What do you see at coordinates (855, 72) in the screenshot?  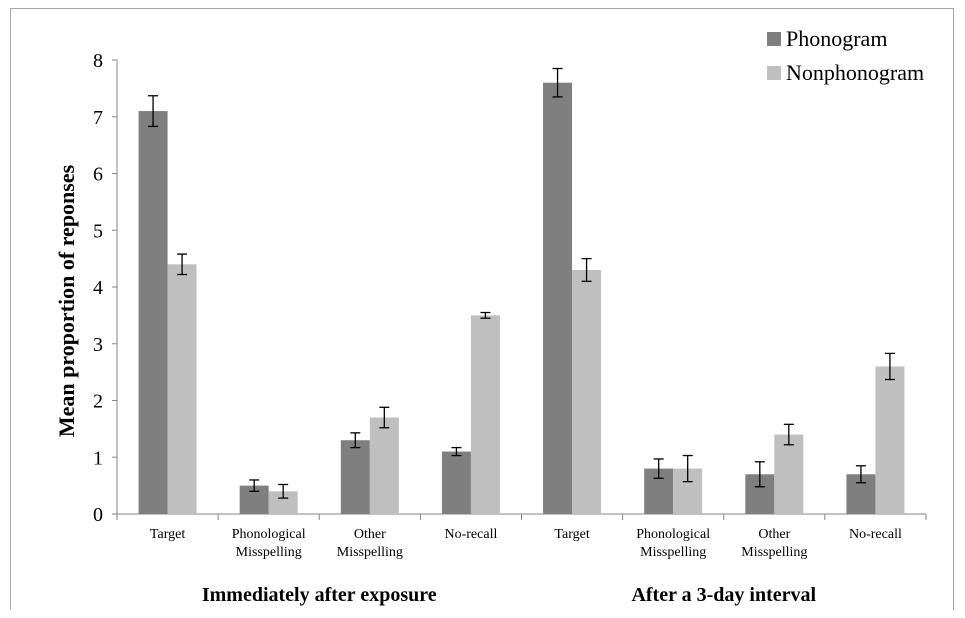 I see `legend-label: Nonphonogram` at bounding box center [855, 72].